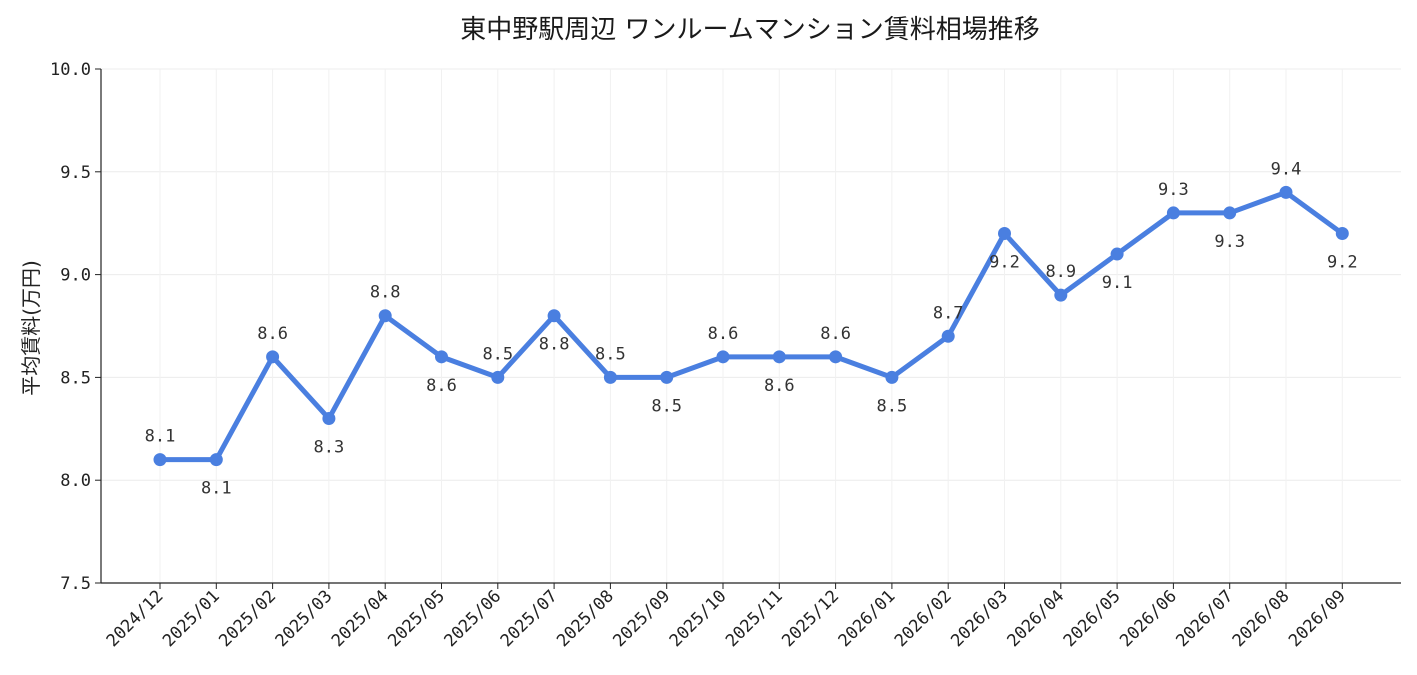 The width and height of the screenshot is (1417, 675). I want to click on y-tick-label: 10.0, so click(70, 70).